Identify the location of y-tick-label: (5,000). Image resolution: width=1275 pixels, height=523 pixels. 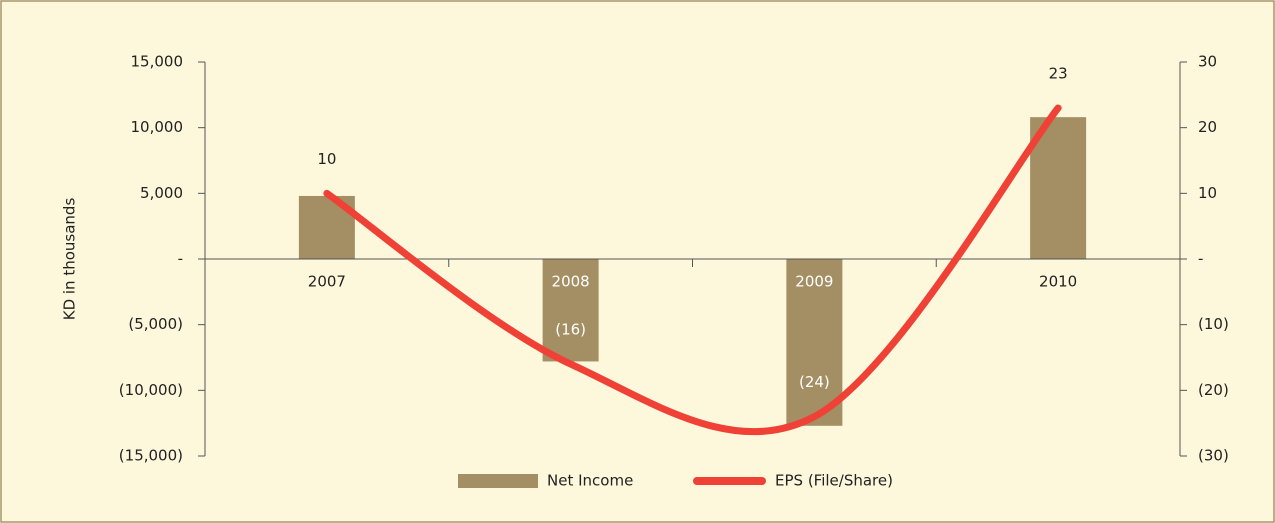
(155, 324).